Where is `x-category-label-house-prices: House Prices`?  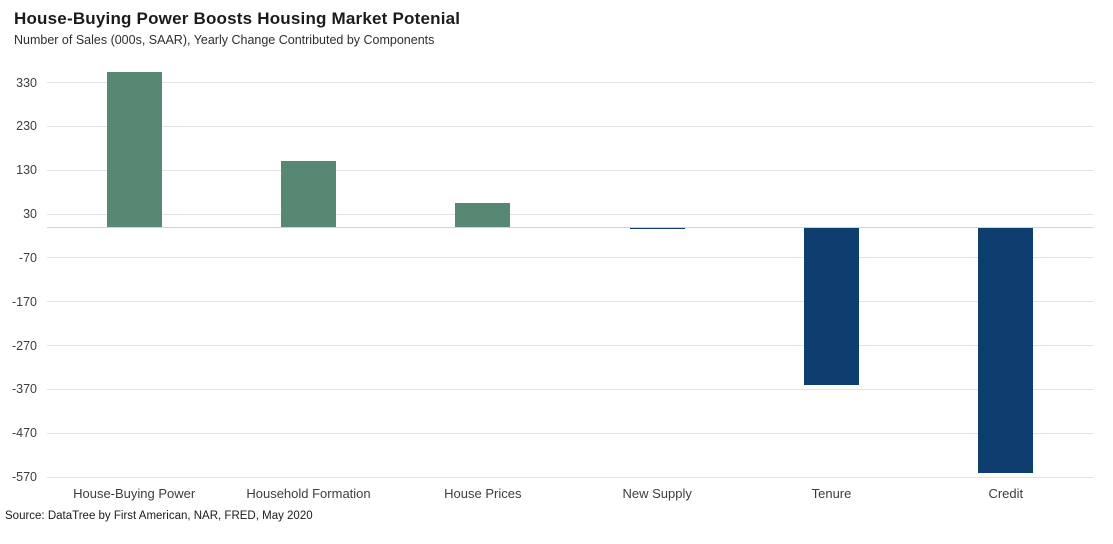
x-category-label-house-prices: House Prices is located at coordinates (483, 493).